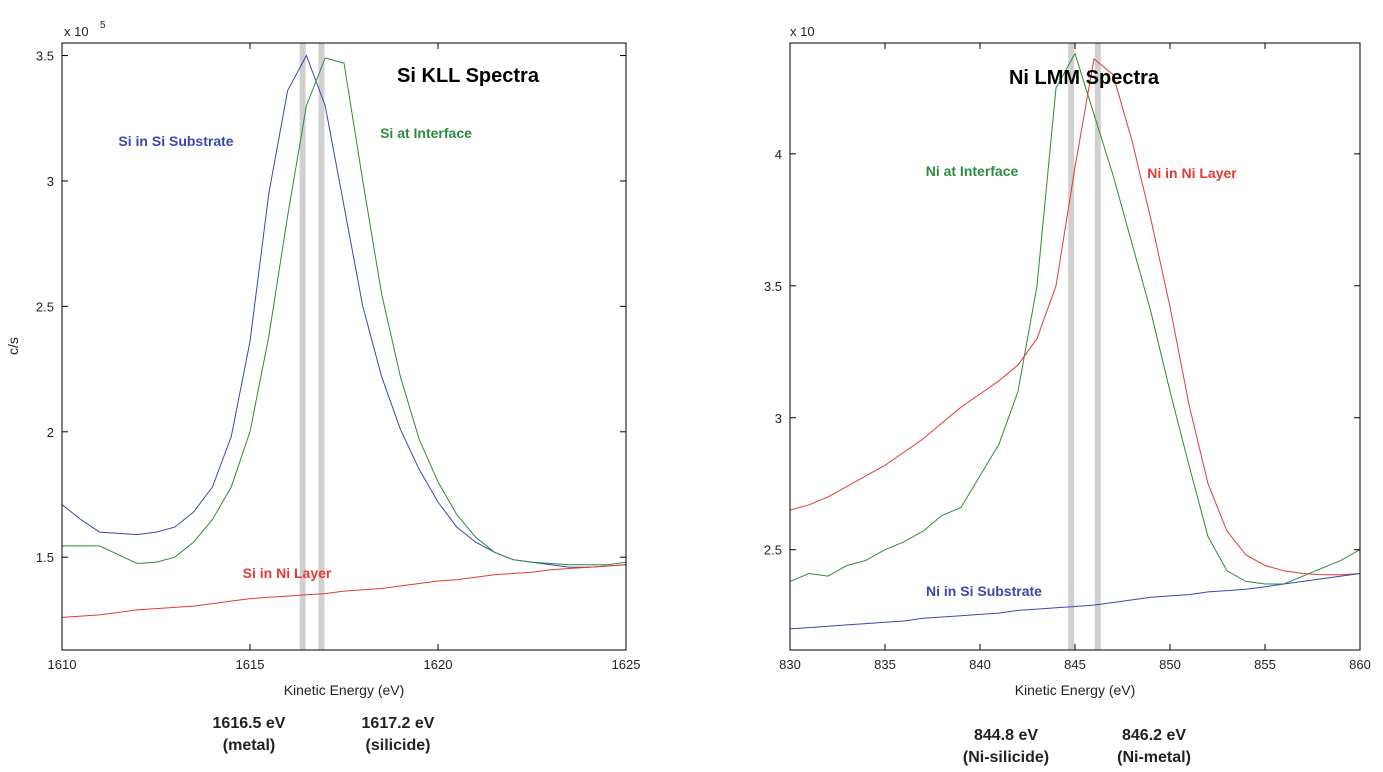 The width and height of the screenshot is (1383, 772). I want to click on x-tick-label: 1620, so click(438, 664).